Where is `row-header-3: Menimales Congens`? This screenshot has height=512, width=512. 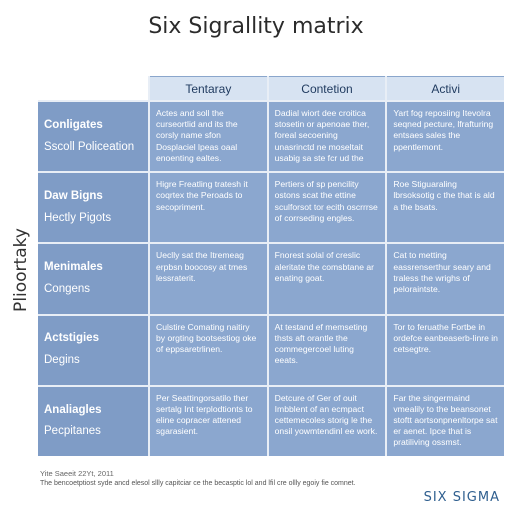
row-header-3: Menimales Congens is located at coordinates (93, 279).